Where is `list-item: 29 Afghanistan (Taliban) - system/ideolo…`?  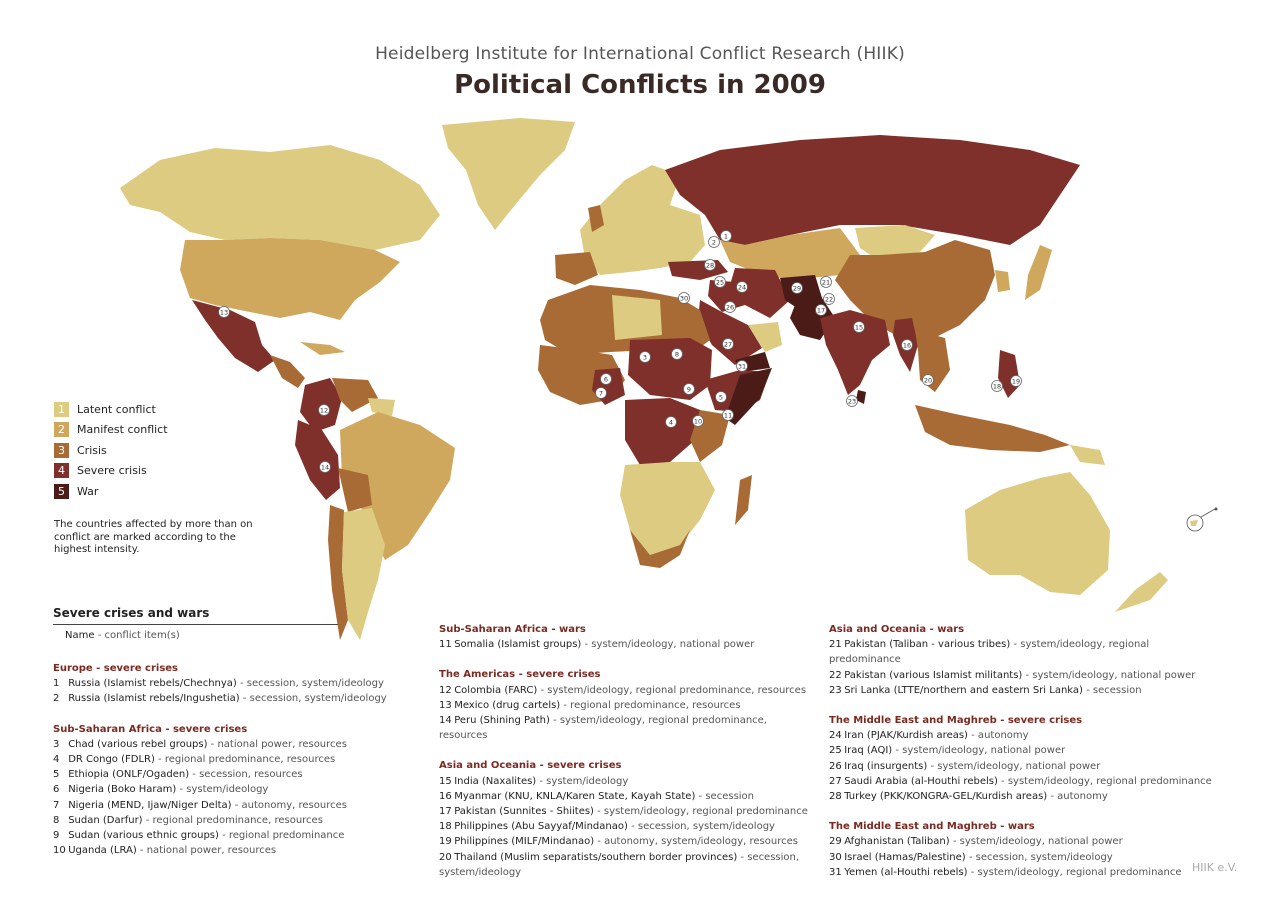
list-item: 29 Afghanistan (Taliban) - system/ideolo… is located at coordinates (976, 842).